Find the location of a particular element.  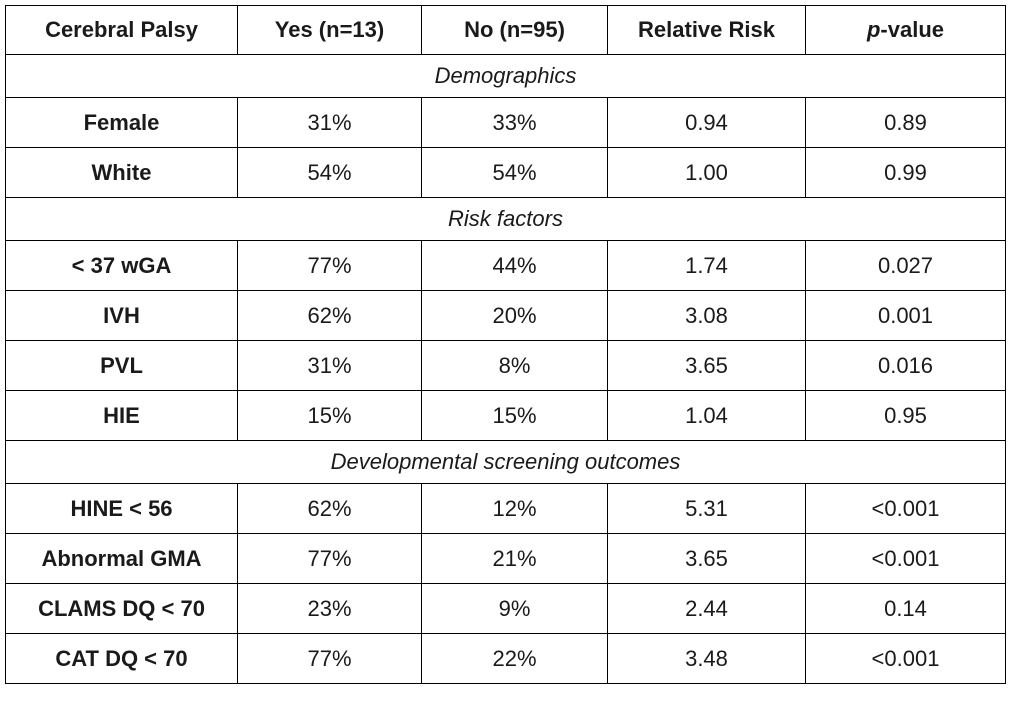

no-value-cell: 22% is located at coordinates (514, 658).